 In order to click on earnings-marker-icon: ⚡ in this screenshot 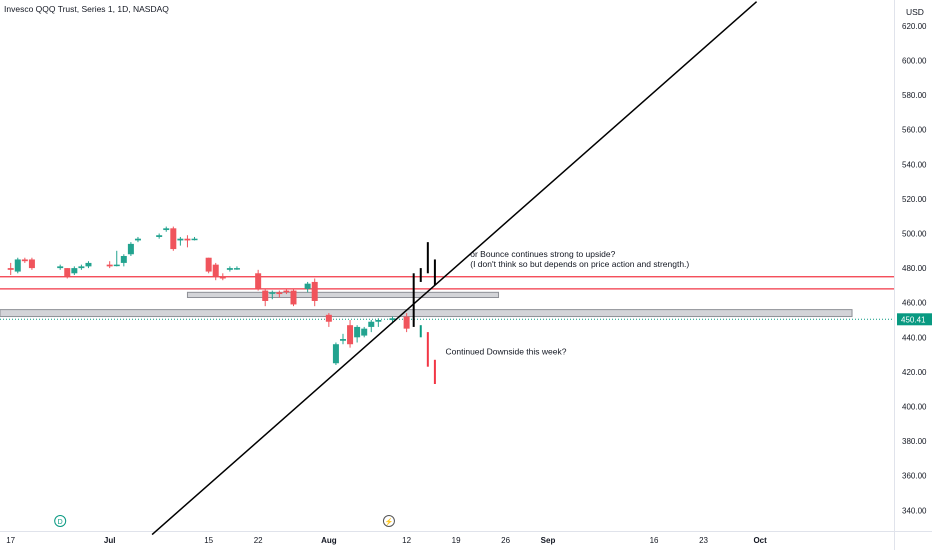, I will do `click(388, 521)`.